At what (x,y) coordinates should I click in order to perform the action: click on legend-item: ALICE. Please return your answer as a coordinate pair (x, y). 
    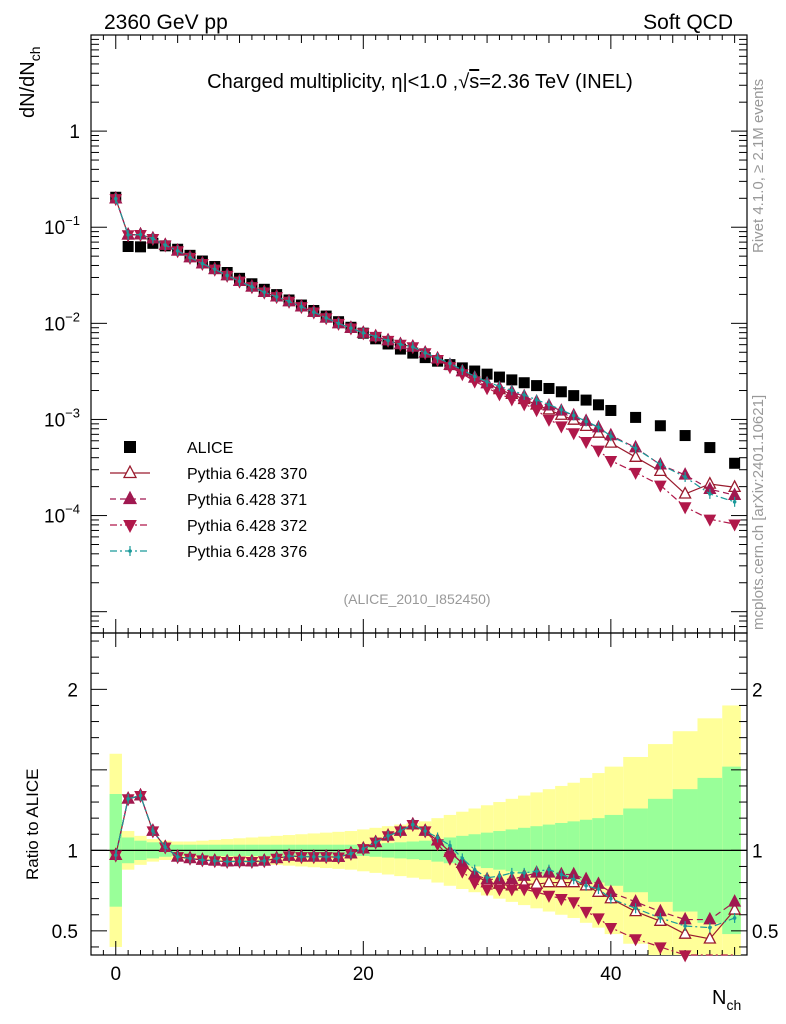
    Looking at the image, I should click on (178, 448).